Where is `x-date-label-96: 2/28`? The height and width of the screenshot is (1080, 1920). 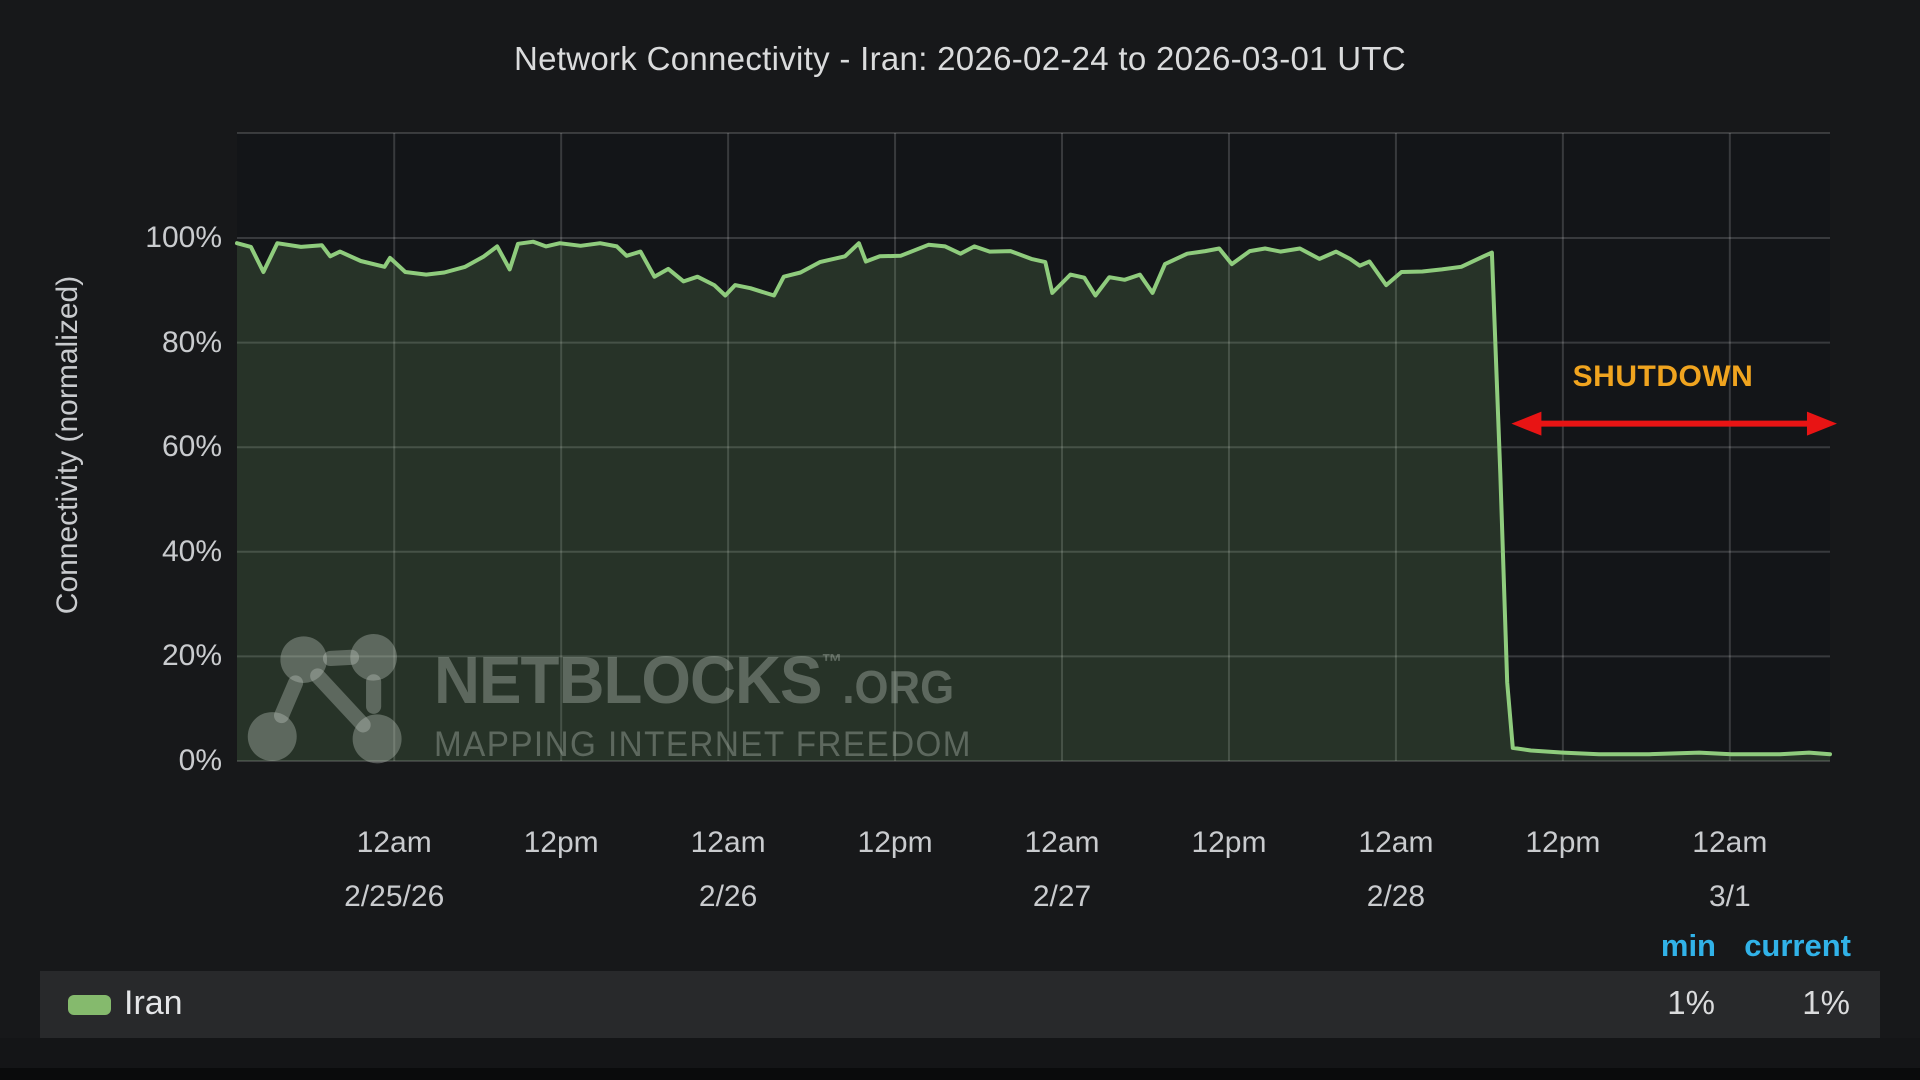 x-date-label-96: 2/28 is located at coordinates (1396, 896).